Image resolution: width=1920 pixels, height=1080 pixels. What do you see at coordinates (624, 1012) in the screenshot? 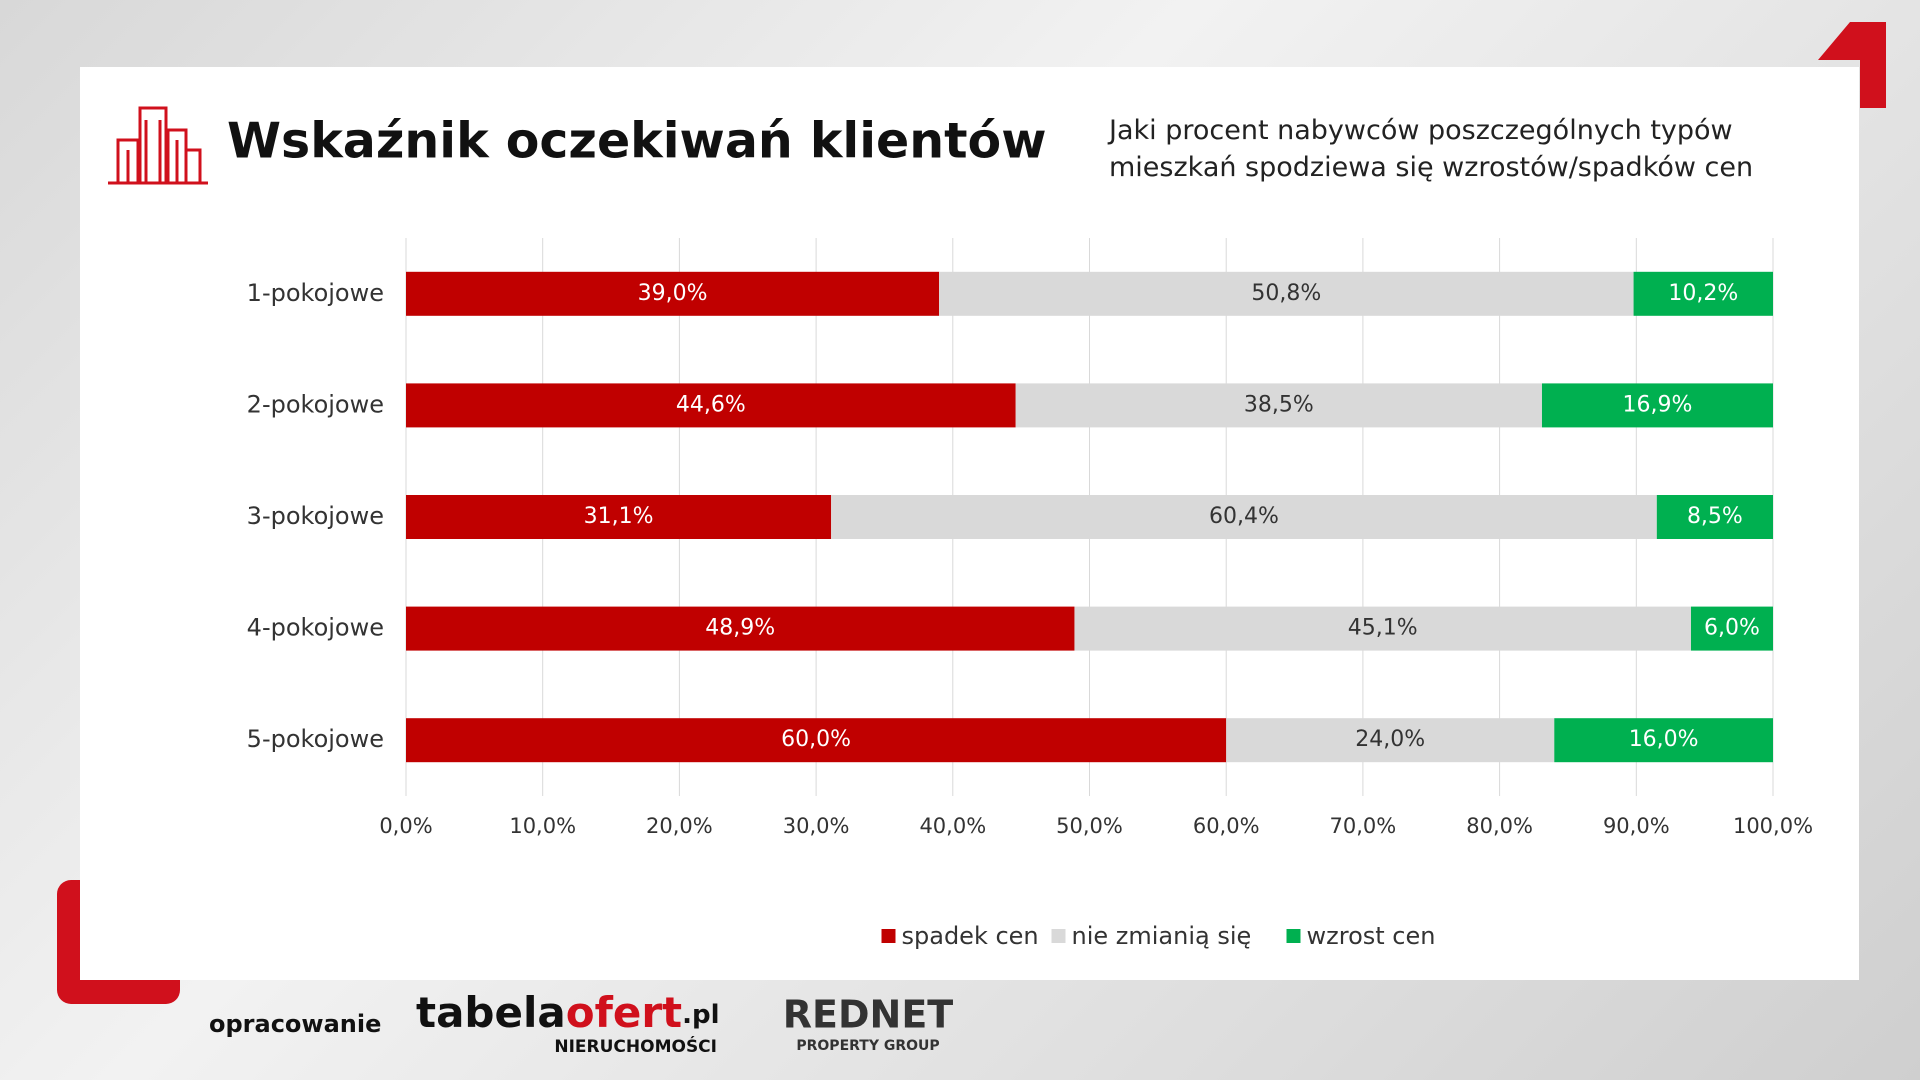
I see `logo-part: ofert` at bounding box center [624, 1012].